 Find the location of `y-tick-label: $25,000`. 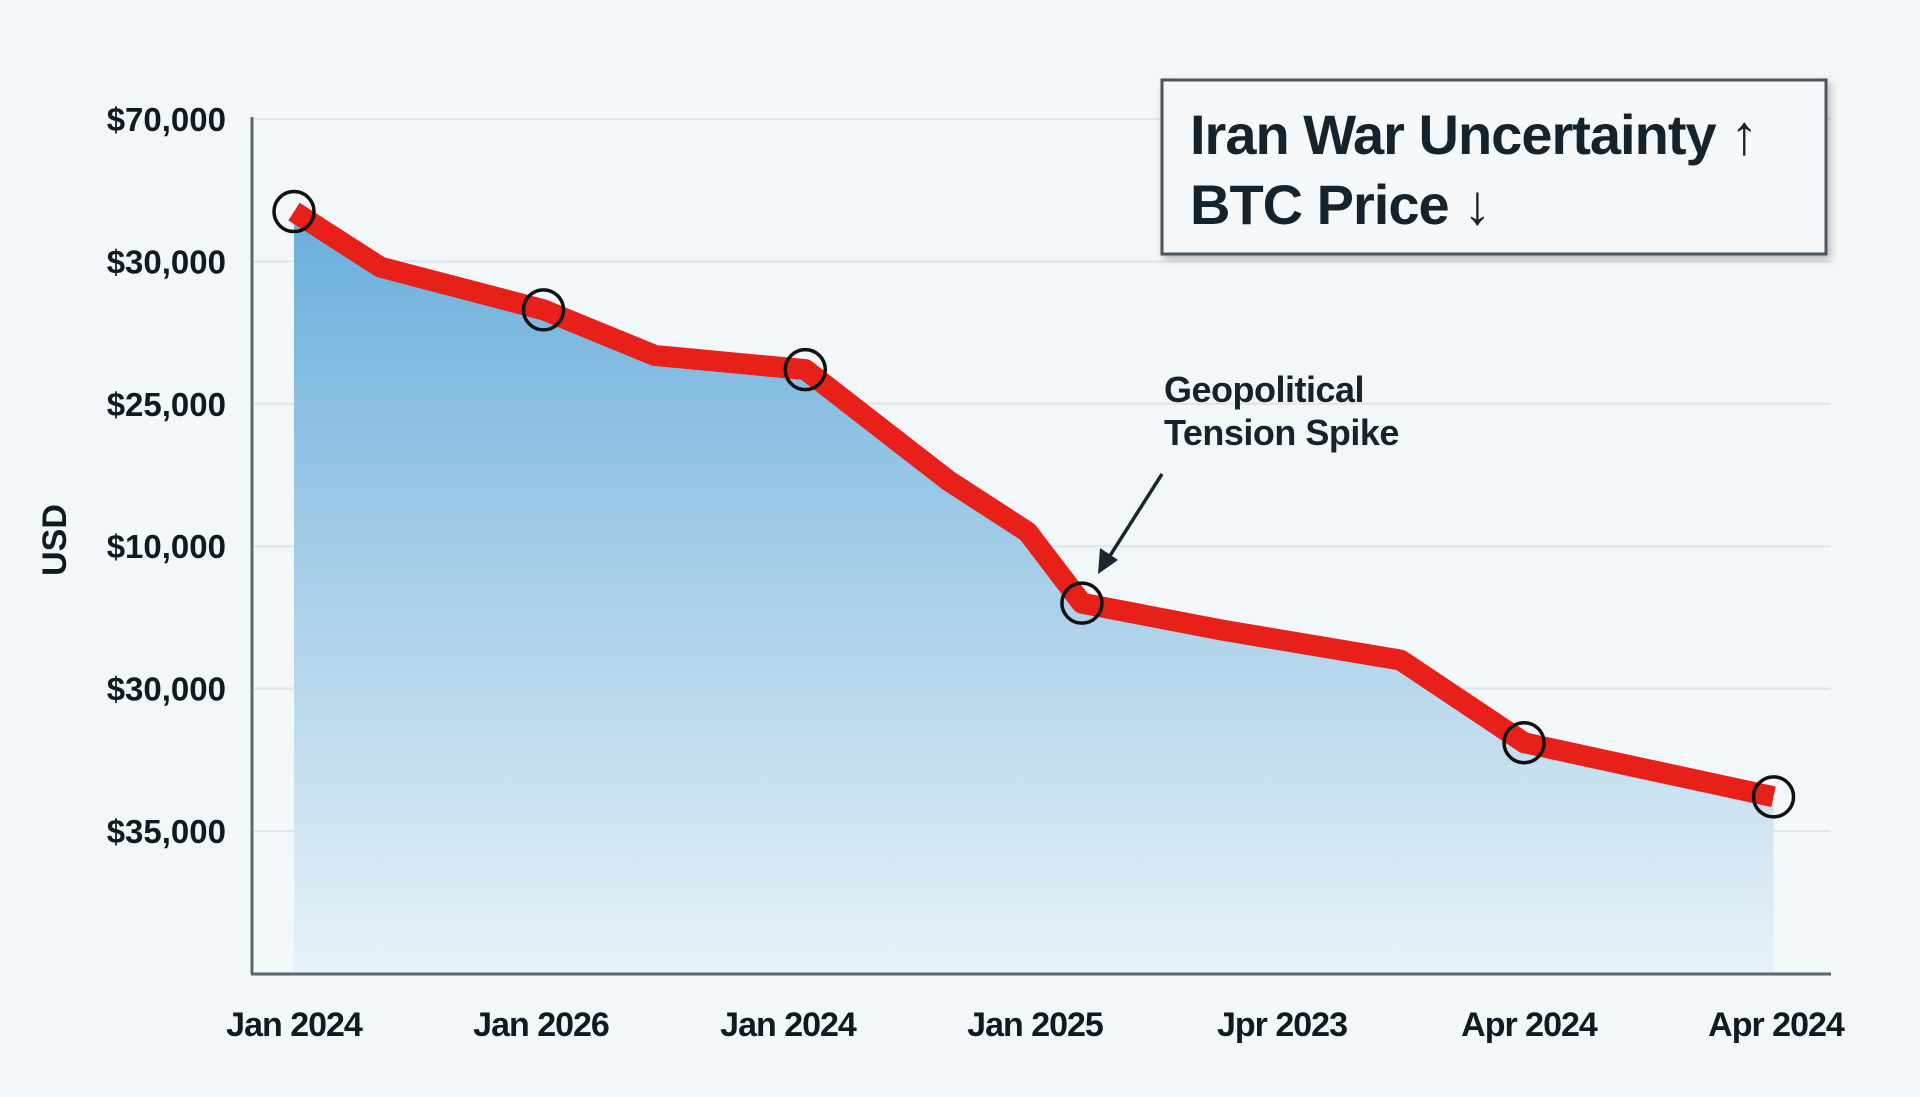

y-tick-label: $25,000 is located at coordinates (166, 404).